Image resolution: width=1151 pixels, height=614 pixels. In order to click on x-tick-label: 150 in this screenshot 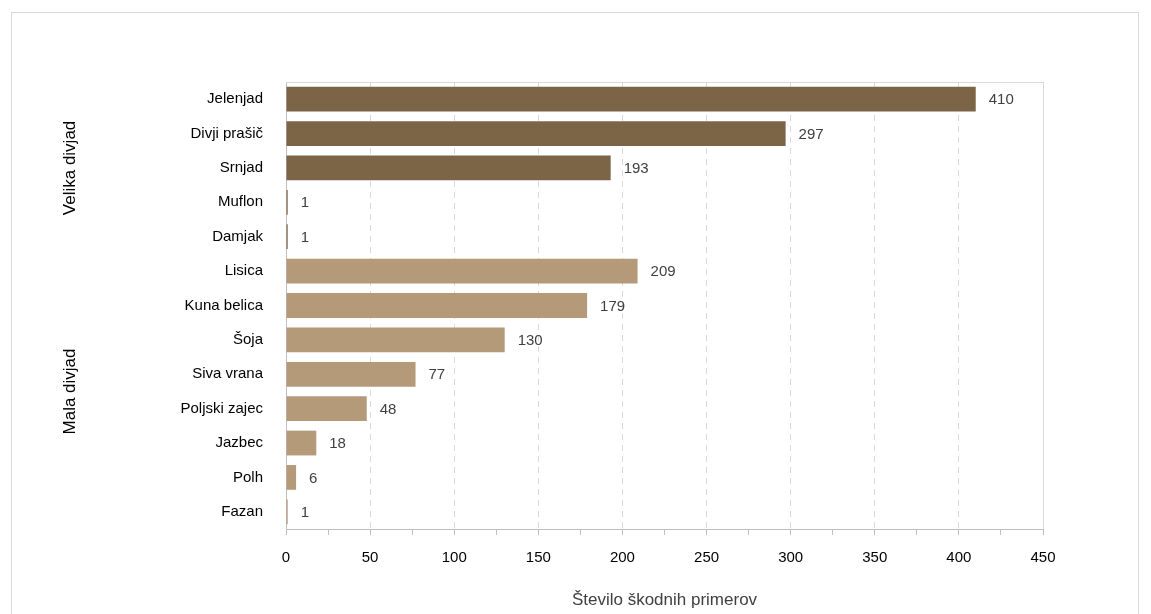, I will do `click(538, 557)`.